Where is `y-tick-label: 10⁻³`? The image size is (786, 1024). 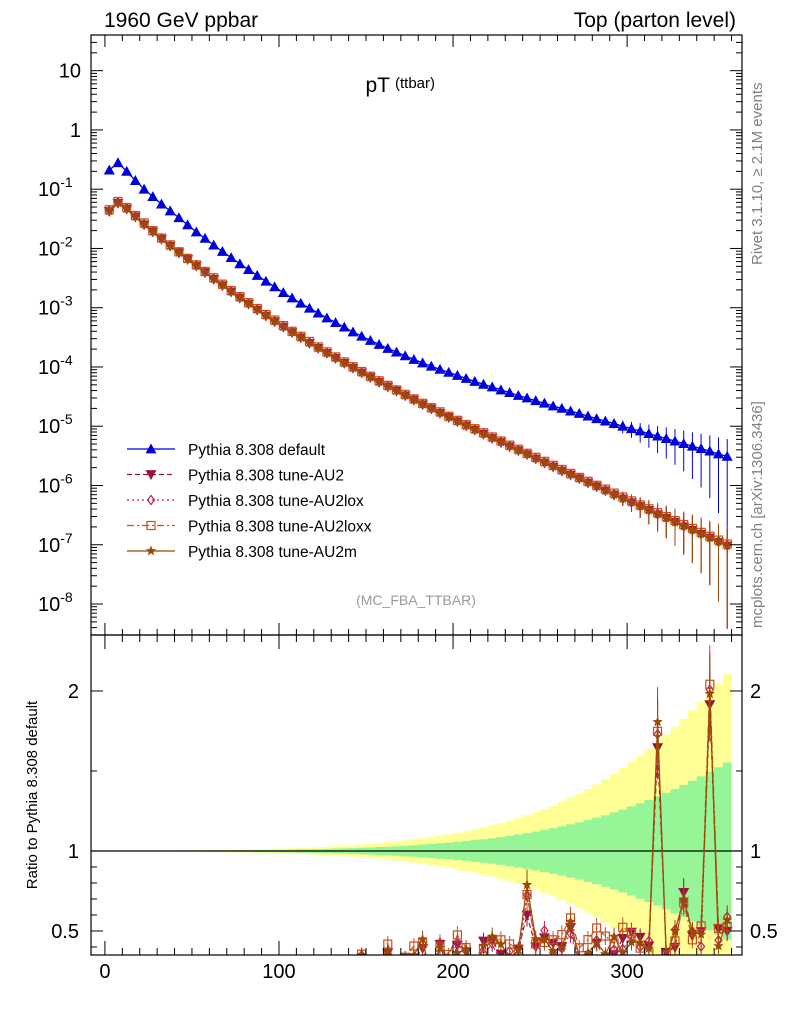 y-tick-label: 10⁻³ is located at coordinates (55, 306).